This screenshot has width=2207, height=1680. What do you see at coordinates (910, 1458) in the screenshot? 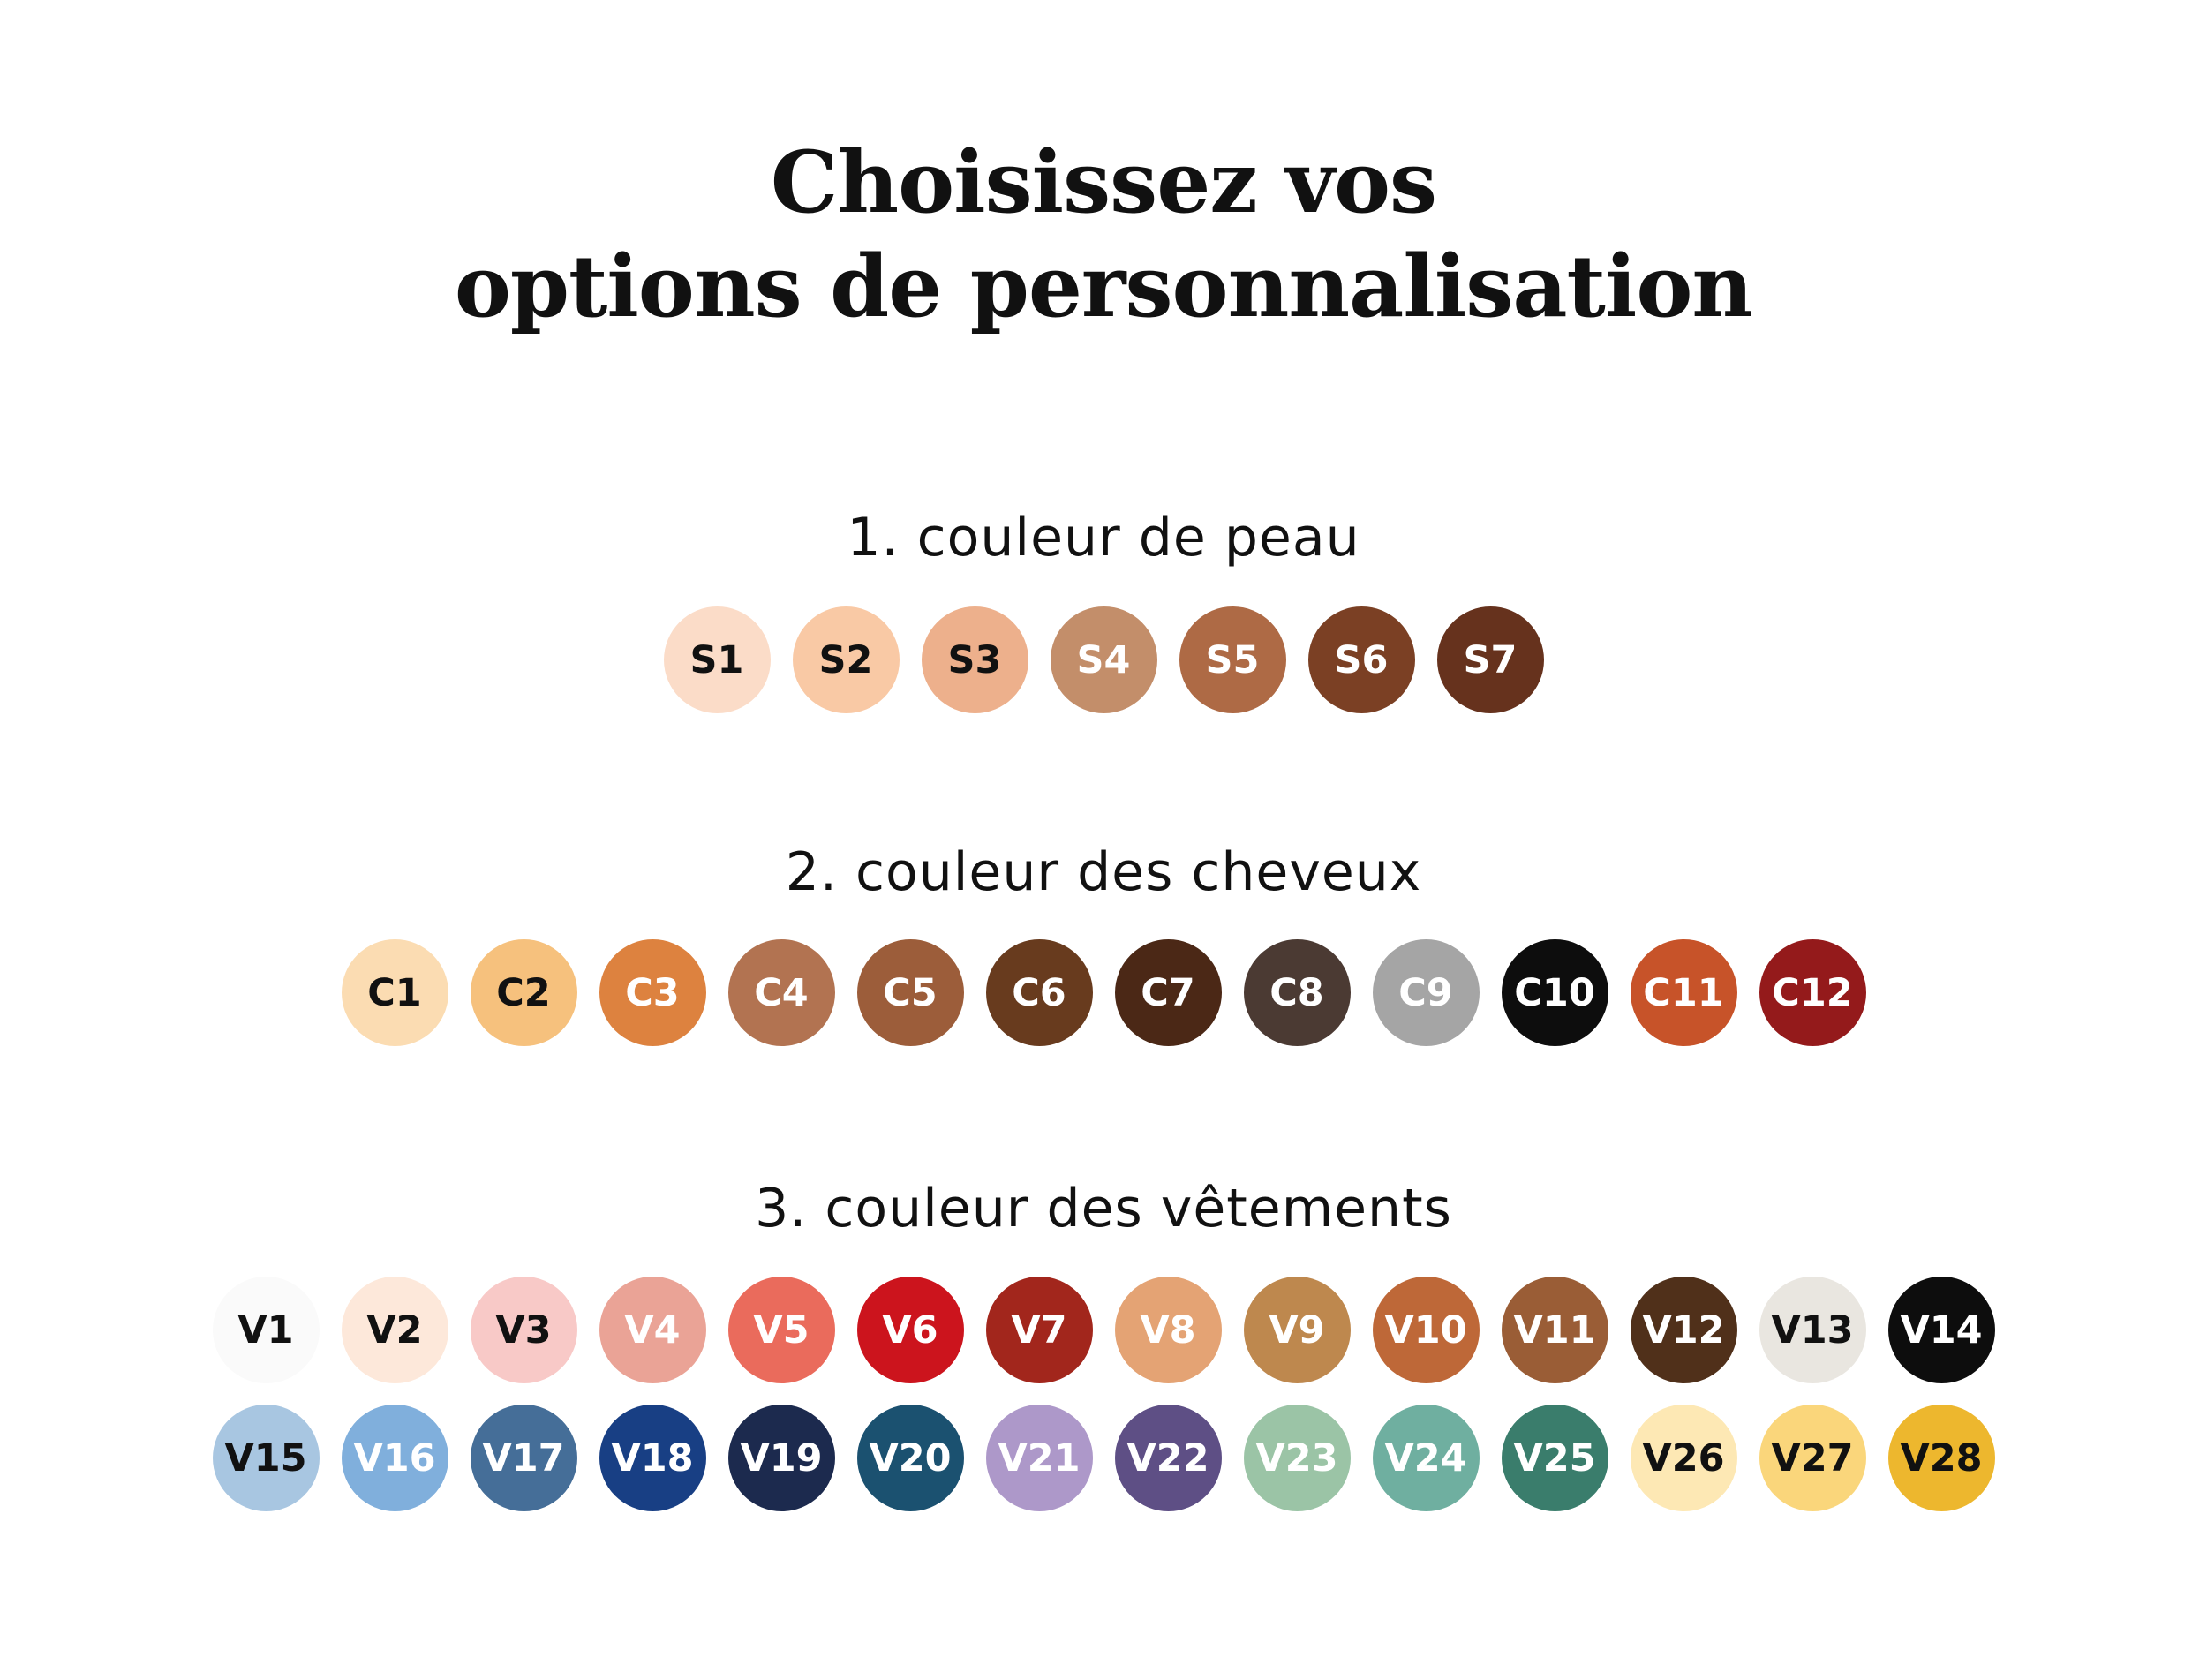
I see `swatch-v20: V20` at bounding box center [910, 1458].